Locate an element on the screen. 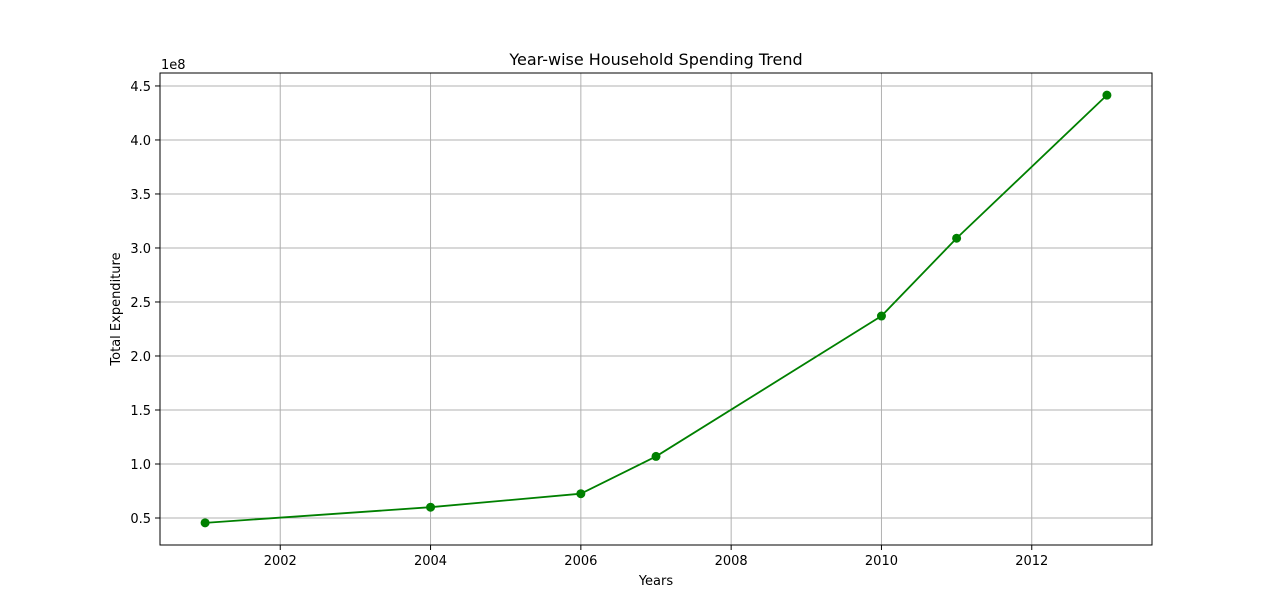 This screenshot has height=612, width=1280. chart-title: Year-wise Household Spending Trend is located at coordinates (655, 59).